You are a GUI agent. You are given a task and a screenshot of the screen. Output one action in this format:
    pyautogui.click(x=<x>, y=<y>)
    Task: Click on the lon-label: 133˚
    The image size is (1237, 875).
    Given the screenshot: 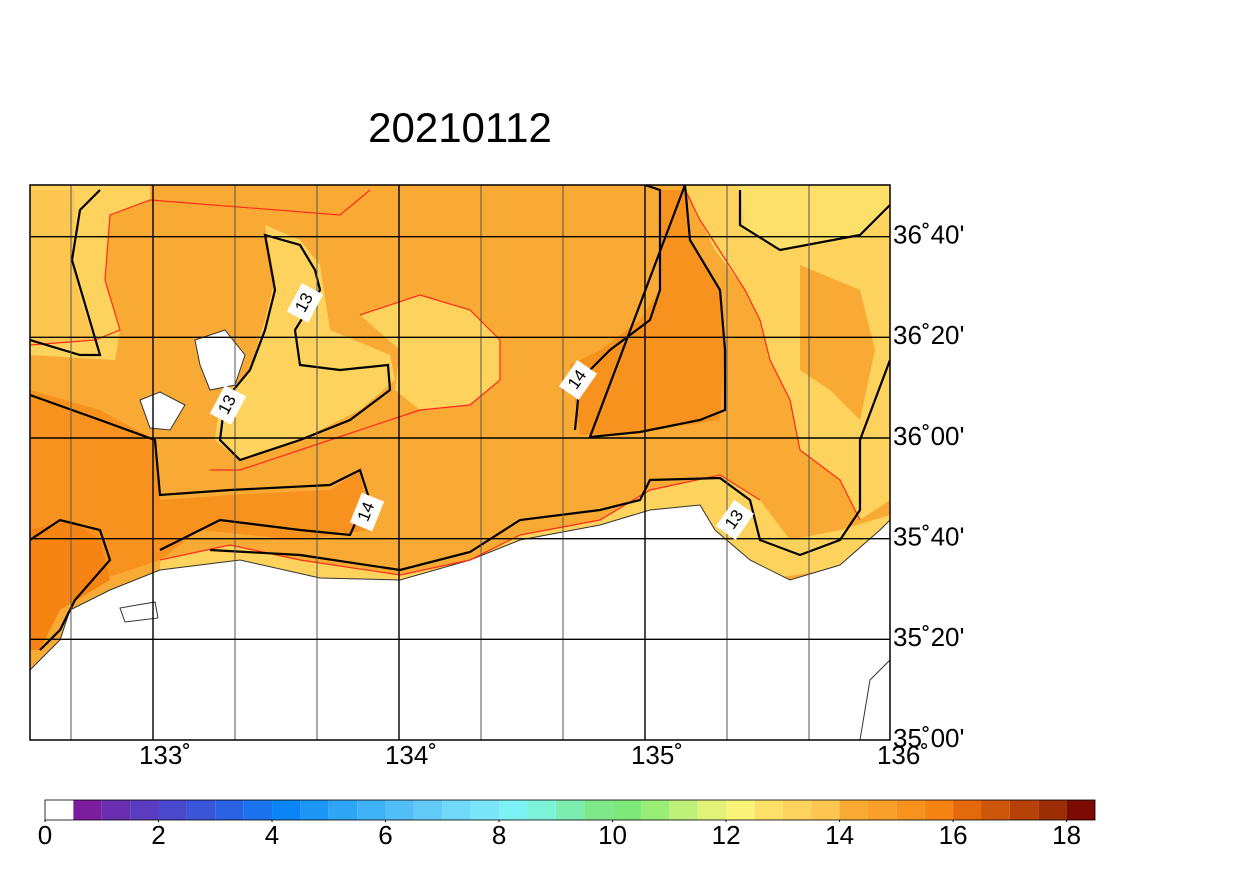 What is the action you would take?
    pyautogui.click(x=165, y=755)
    